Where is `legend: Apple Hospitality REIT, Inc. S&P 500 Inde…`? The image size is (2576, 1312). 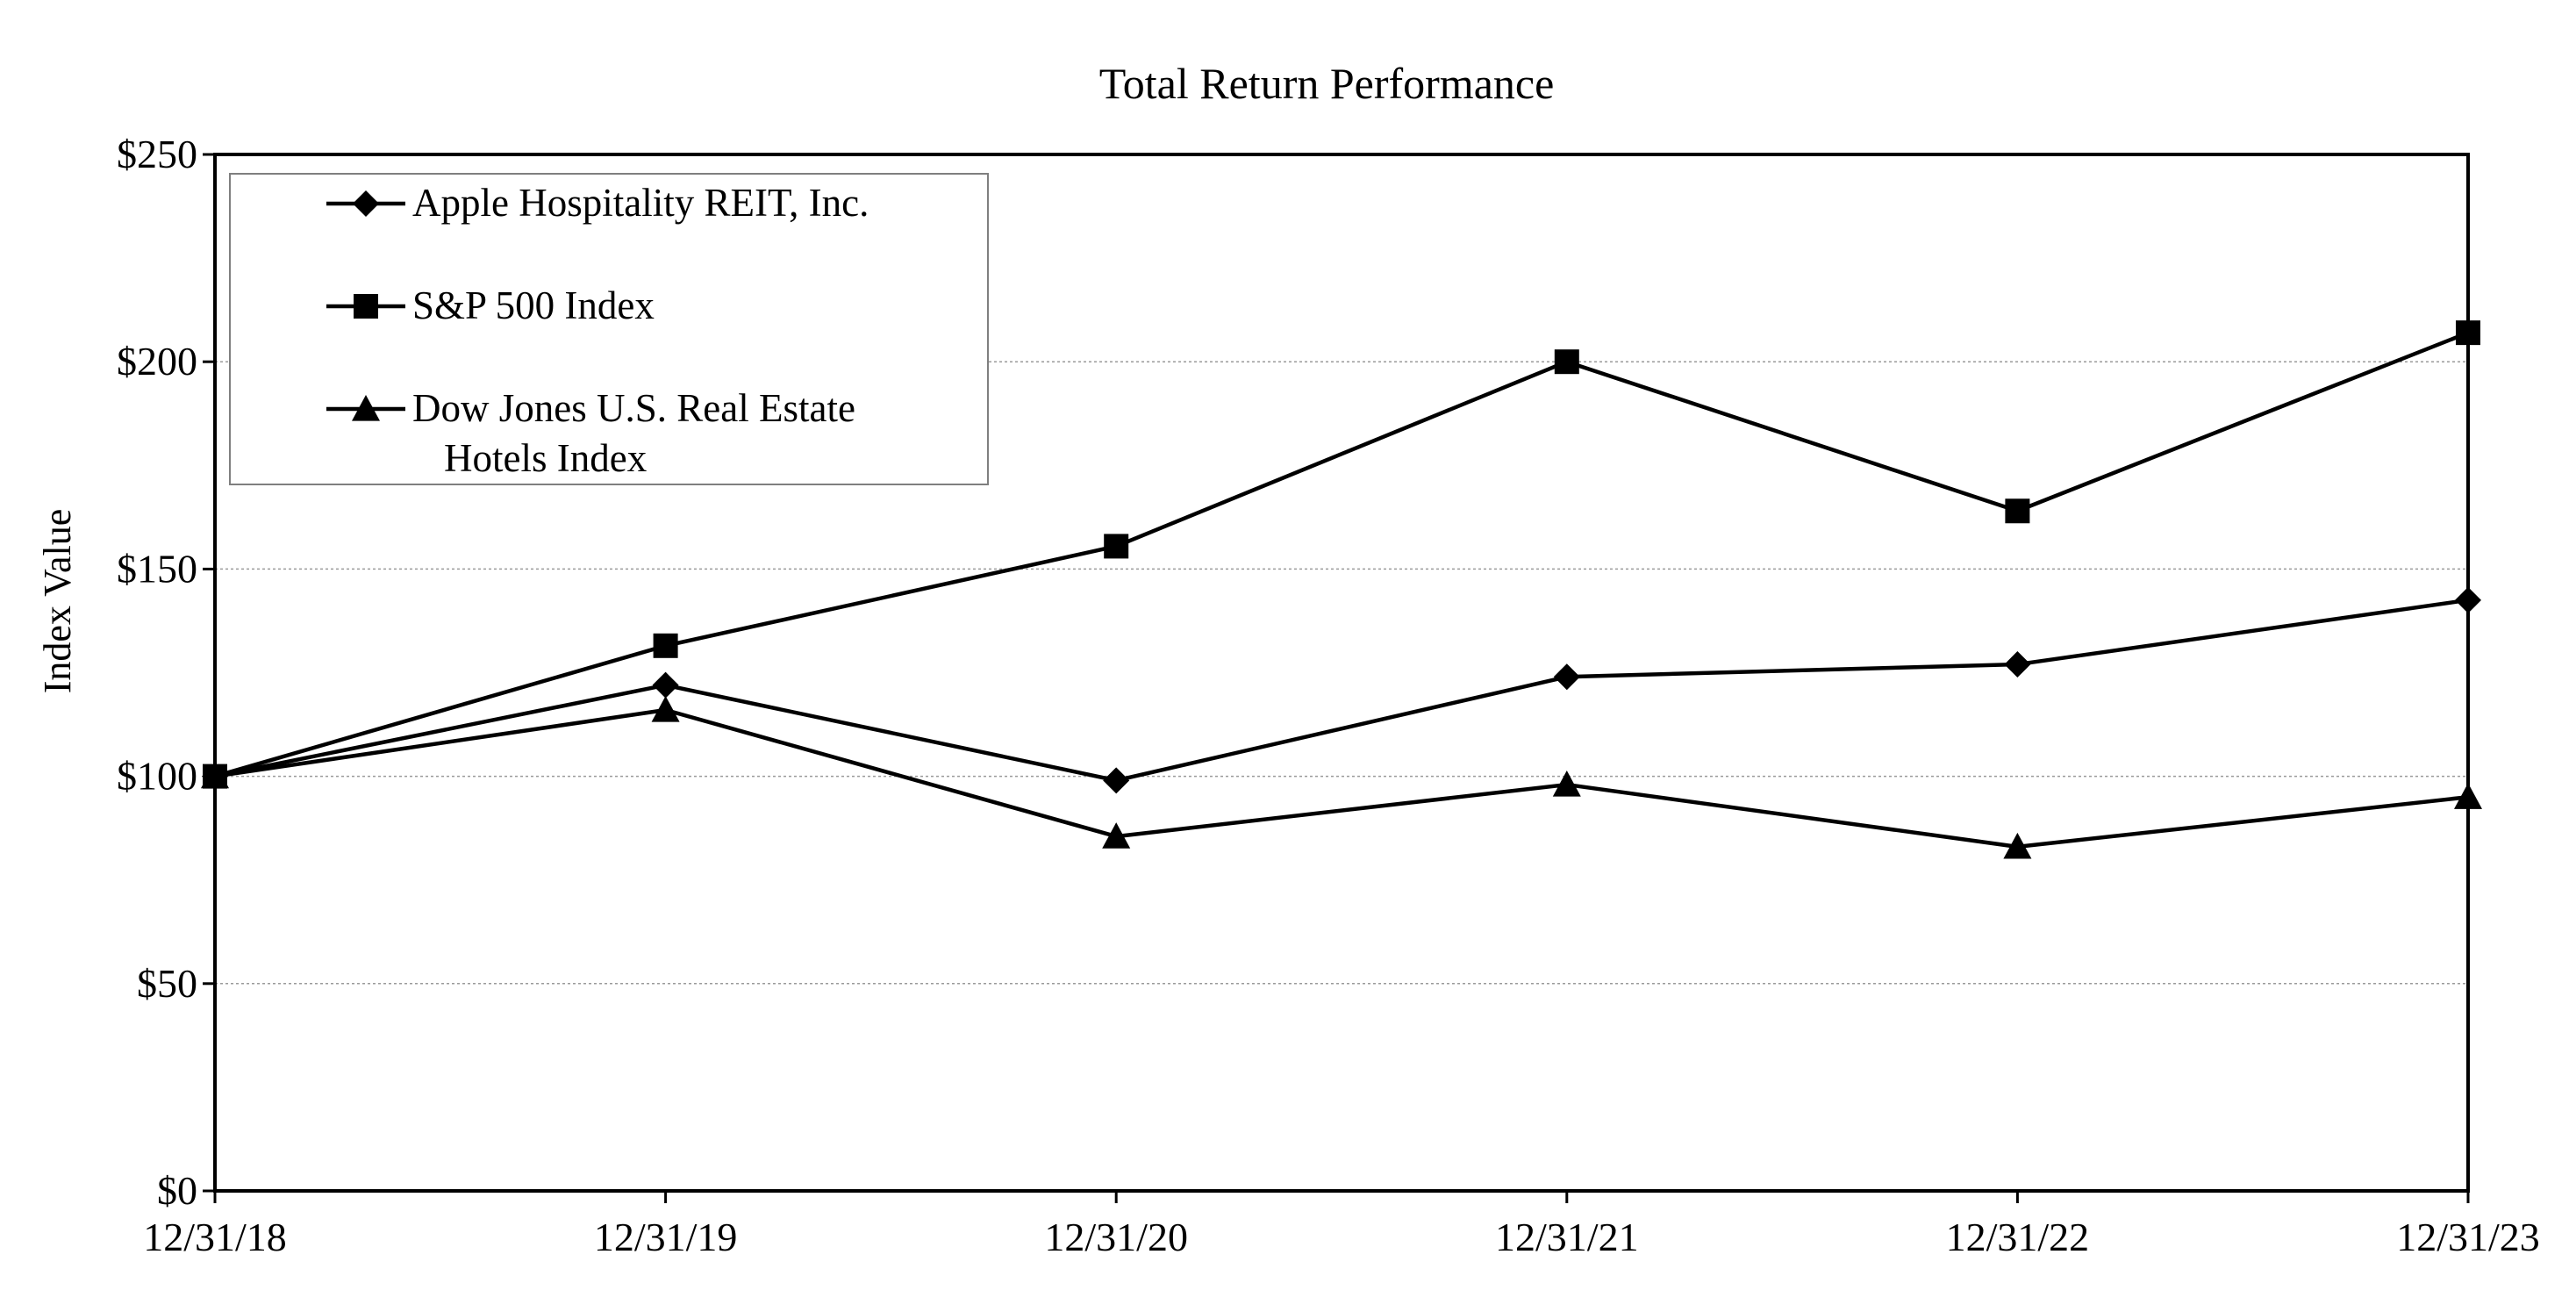
legend: Apple Hospitality REIT, Inc. S&P 500 Inde… is located at coordinates (609, 329).